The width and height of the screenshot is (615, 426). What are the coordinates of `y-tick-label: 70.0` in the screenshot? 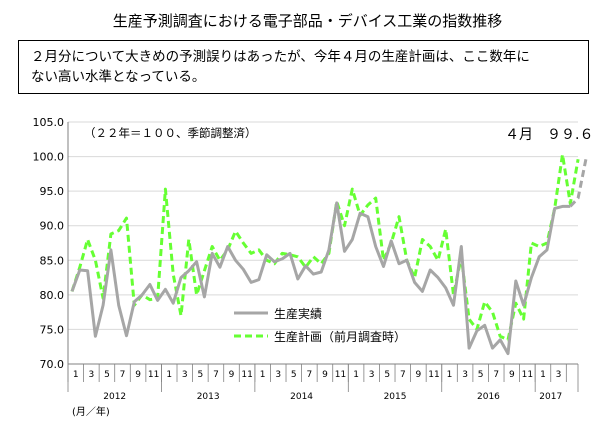 It's located at (52, 364).